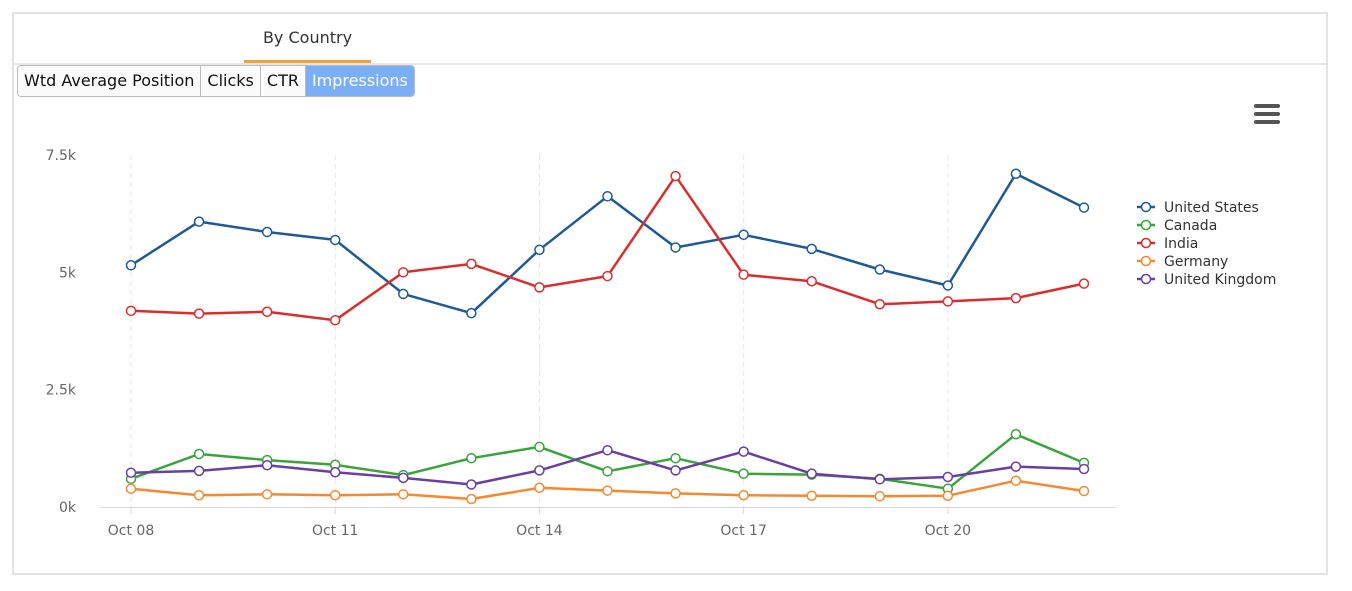  What do you see at coordinates (1181, 244) in the screenshot?
I see `legend-label: India` at bounding box center [1181, 244].